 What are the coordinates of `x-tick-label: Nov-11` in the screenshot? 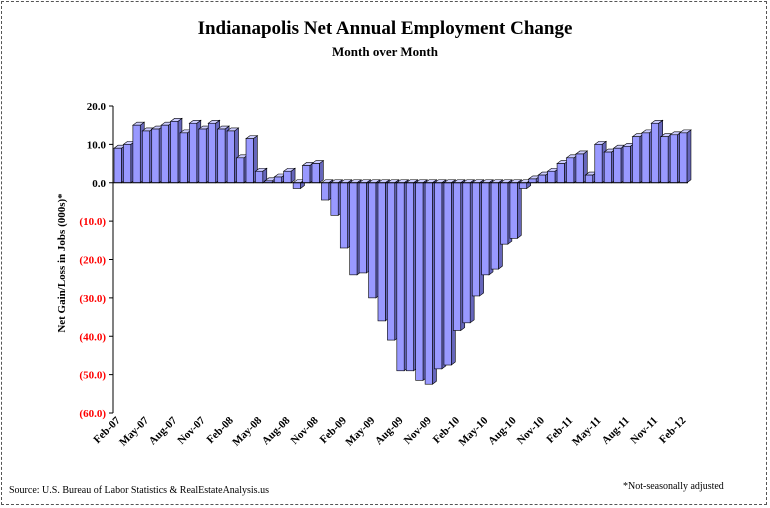 It's located at (644, 431).